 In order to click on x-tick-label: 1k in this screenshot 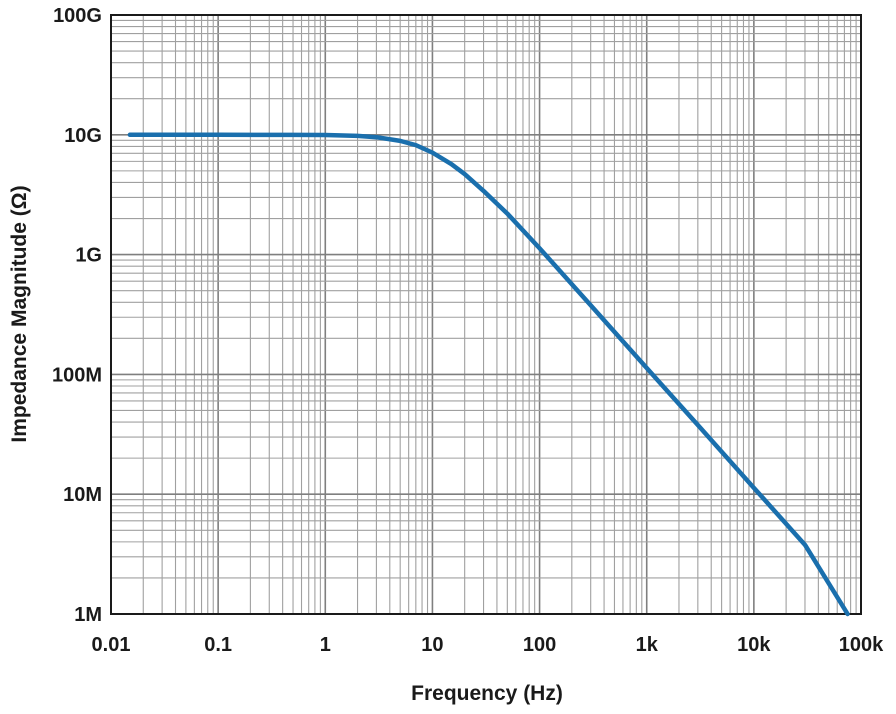, I will do `click(647, 645)`.